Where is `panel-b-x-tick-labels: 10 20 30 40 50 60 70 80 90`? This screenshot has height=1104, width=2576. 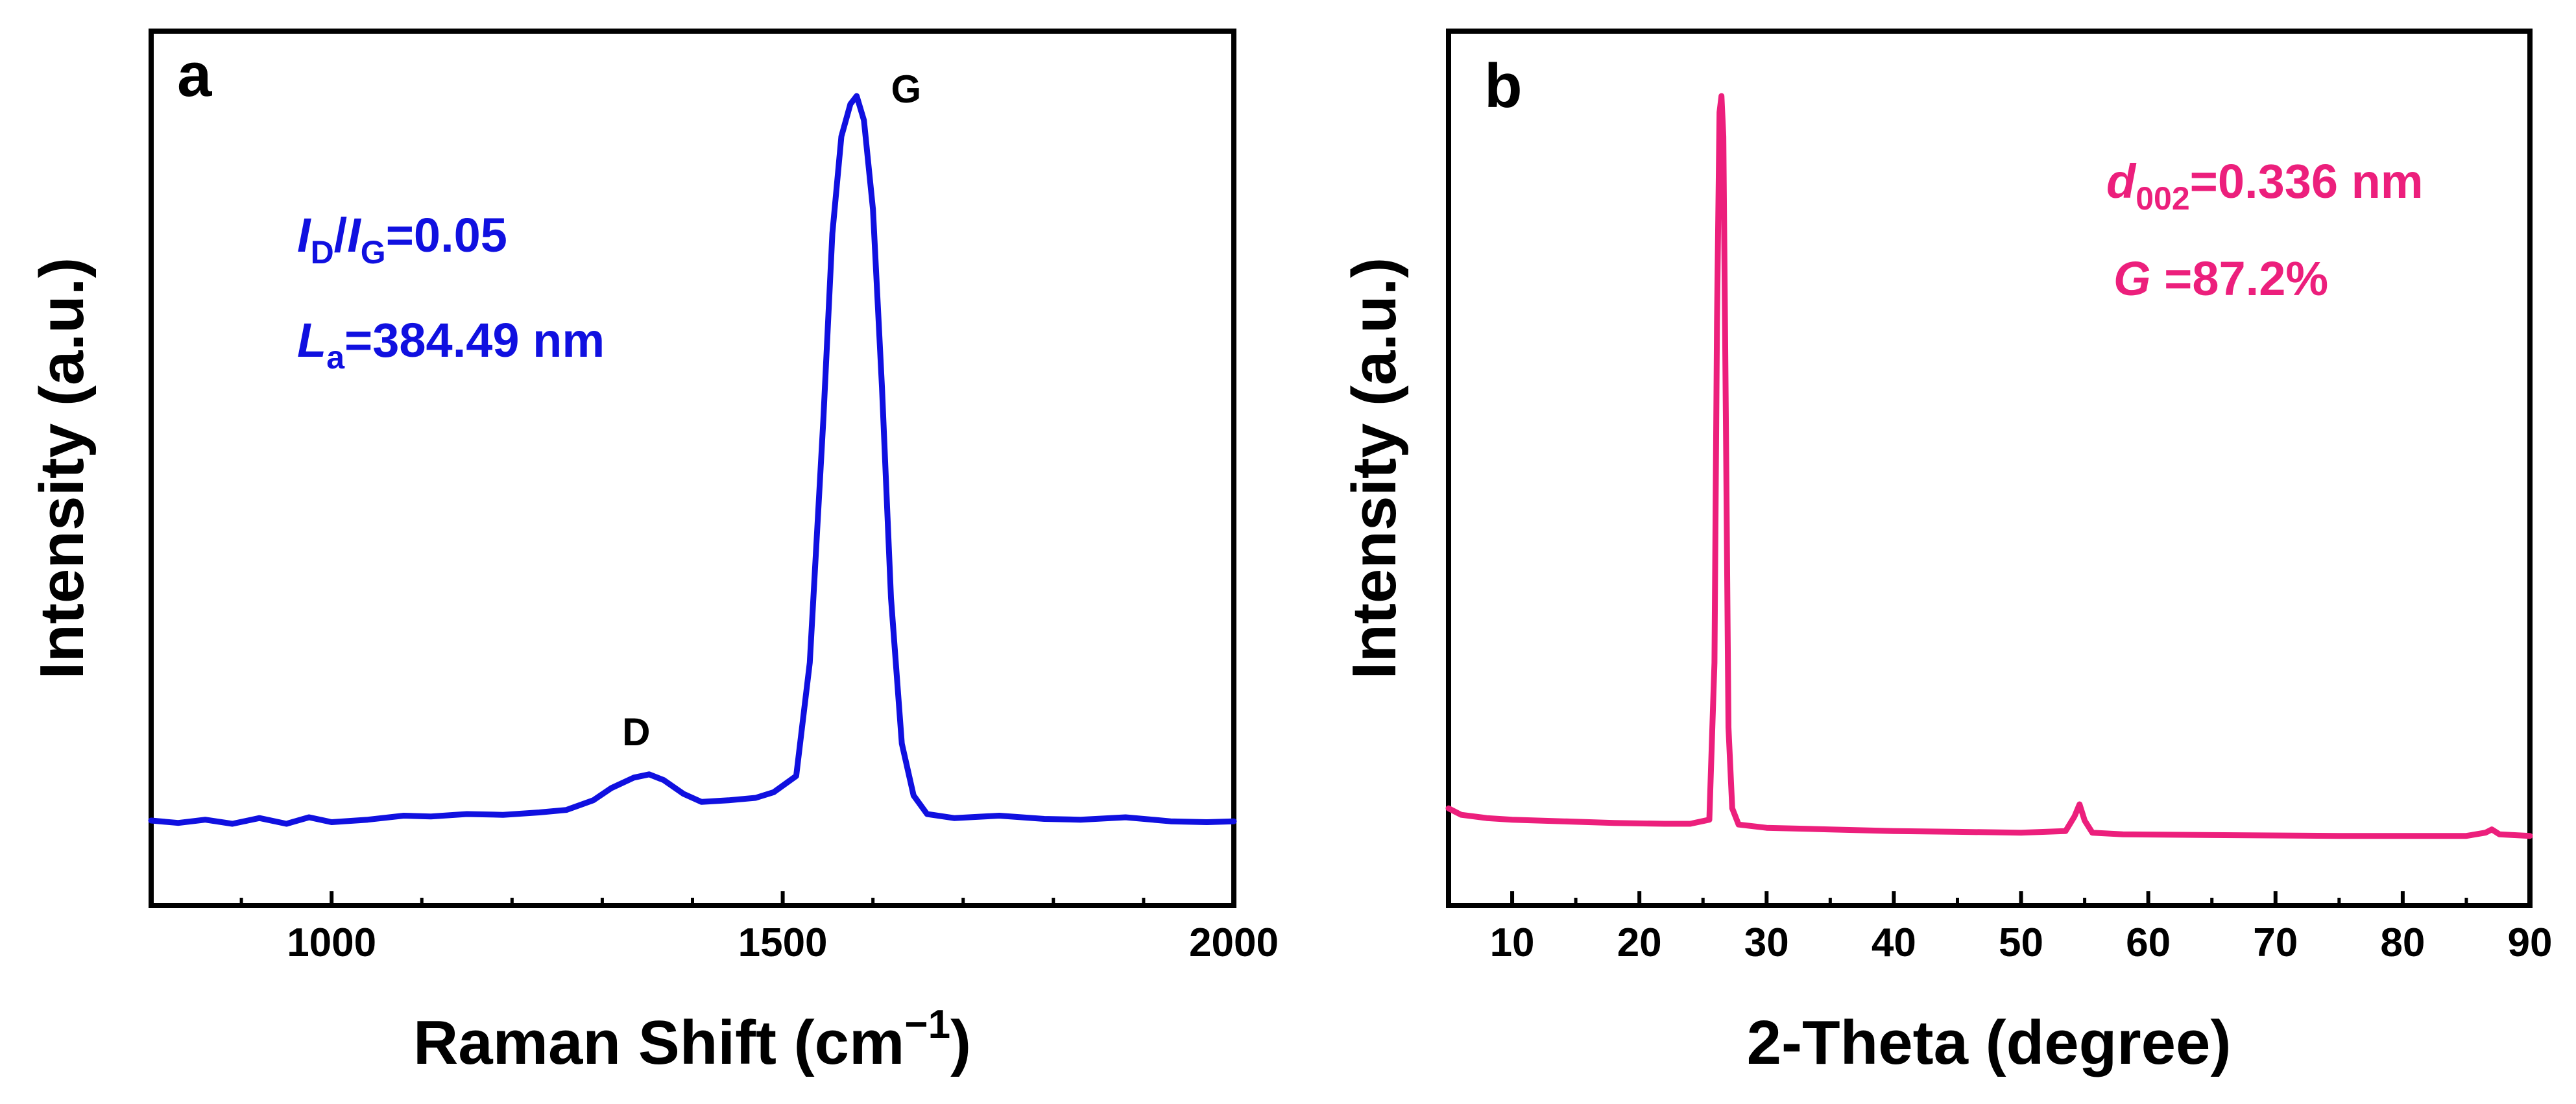
panel-b-x-tick-labels: 10 20 30 40 50 60 70 80 90 is located at coordinates (2021, 943).